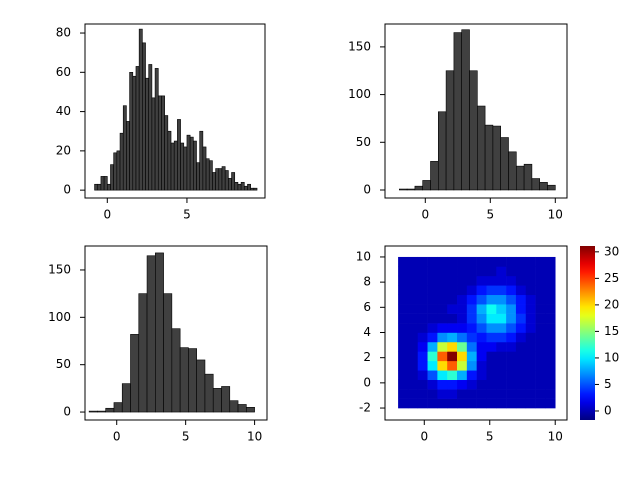  Describe the element at coordinates (611, 331) in the screenshot. I see `colorbar-tick-label: 15` at that location.